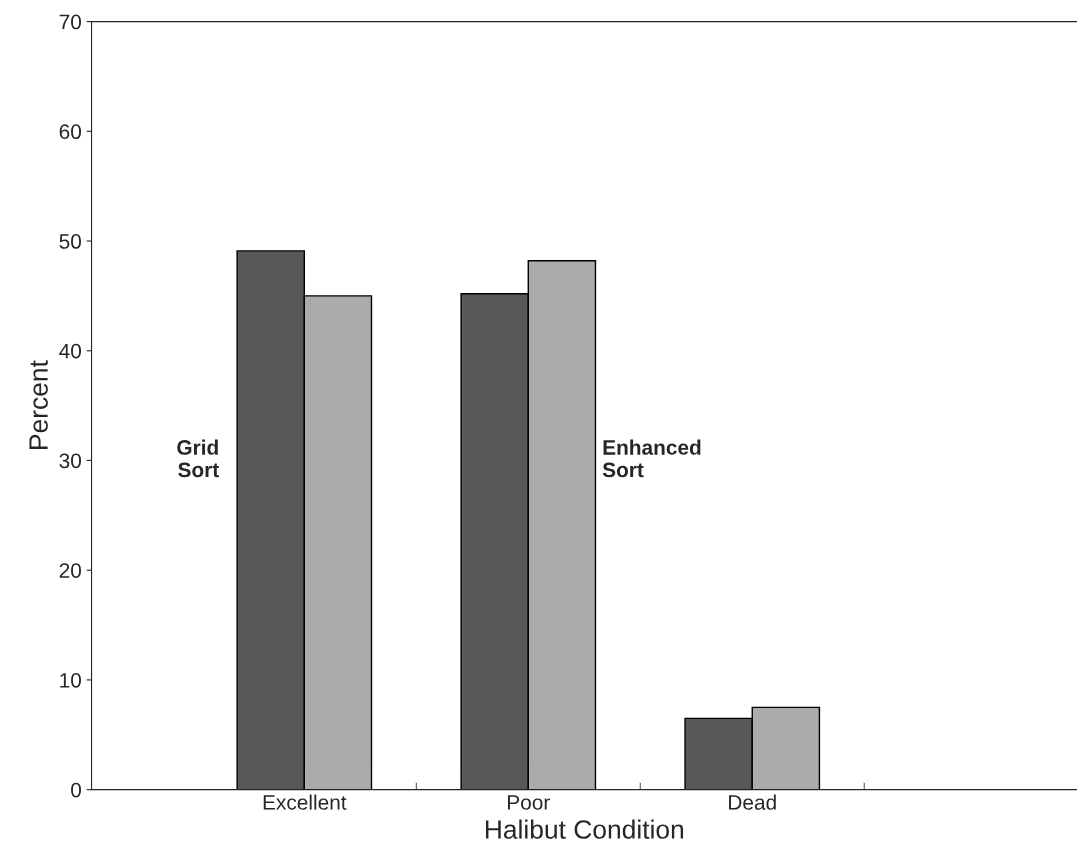  Describe the element at coordinates (70, 22) in the screenshot. I see `y-tick-label: 70` at that location.